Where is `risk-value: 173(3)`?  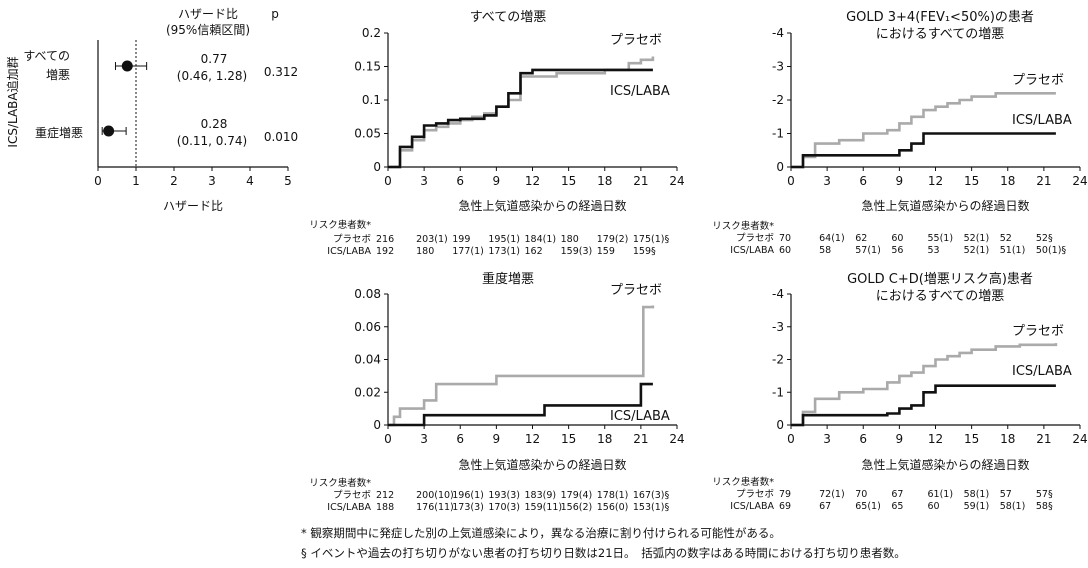 risk-value: 173(3) is located at coordinates (468, 507).